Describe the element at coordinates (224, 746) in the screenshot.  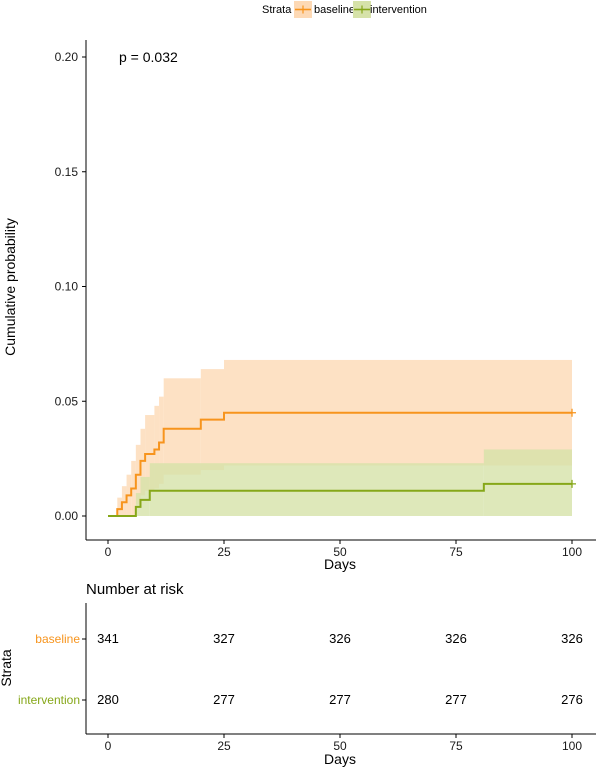
I see `risk-x-tick-label: 25` at that location.